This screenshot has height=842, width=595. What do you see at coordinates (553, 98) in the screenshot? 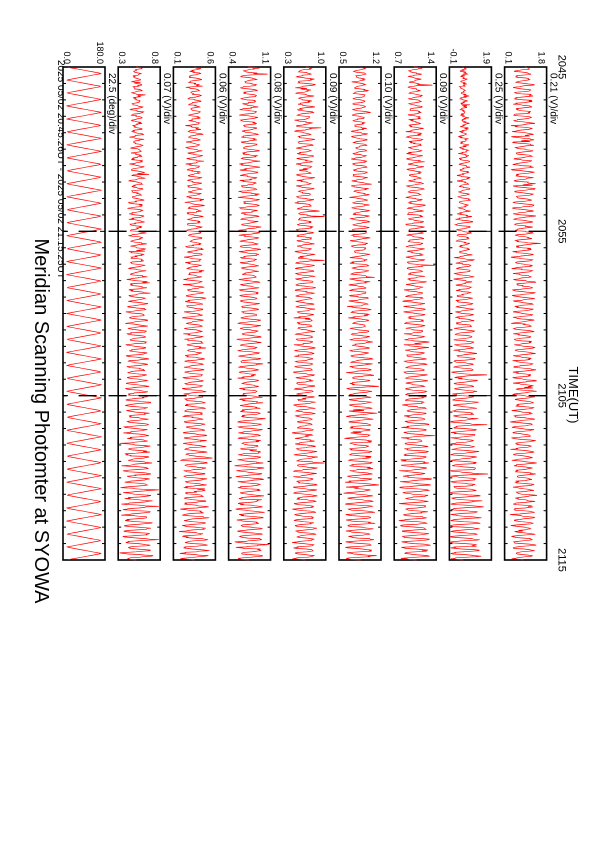
I see `panel-scale-label: 0.21 (V)/div` at bounding box center [553, 98].